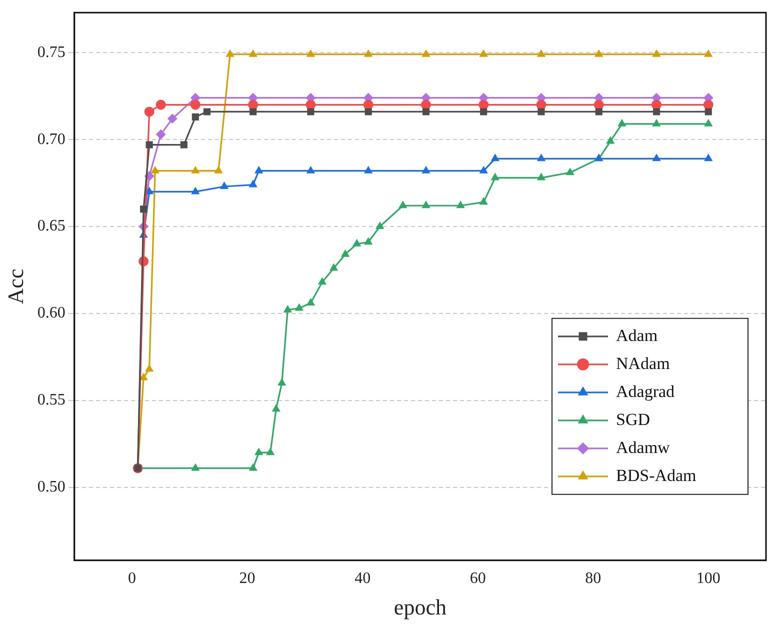  What do you see at coordinates (646, 391) in the screenshot?
I see `legend-label: Adagrad` at bounding box center [646, 391].